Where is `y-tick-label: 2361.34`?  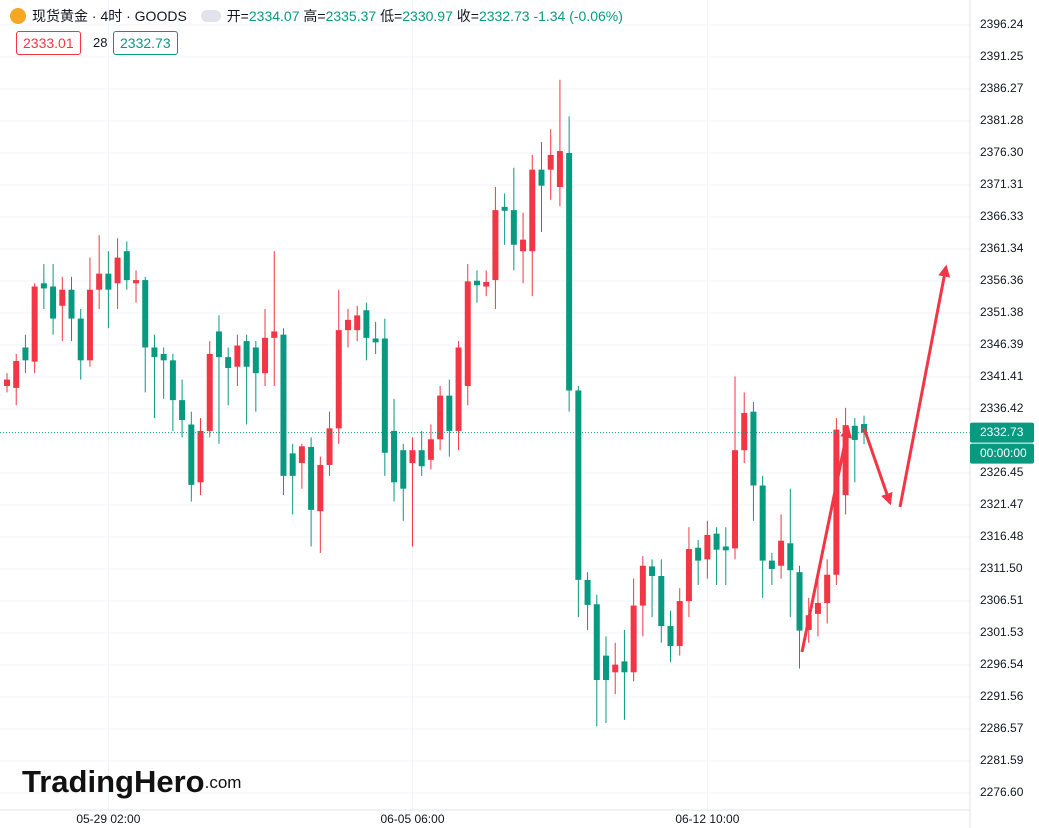
y-tick-label: 2361.34 is located at coordinates (1002, 248).